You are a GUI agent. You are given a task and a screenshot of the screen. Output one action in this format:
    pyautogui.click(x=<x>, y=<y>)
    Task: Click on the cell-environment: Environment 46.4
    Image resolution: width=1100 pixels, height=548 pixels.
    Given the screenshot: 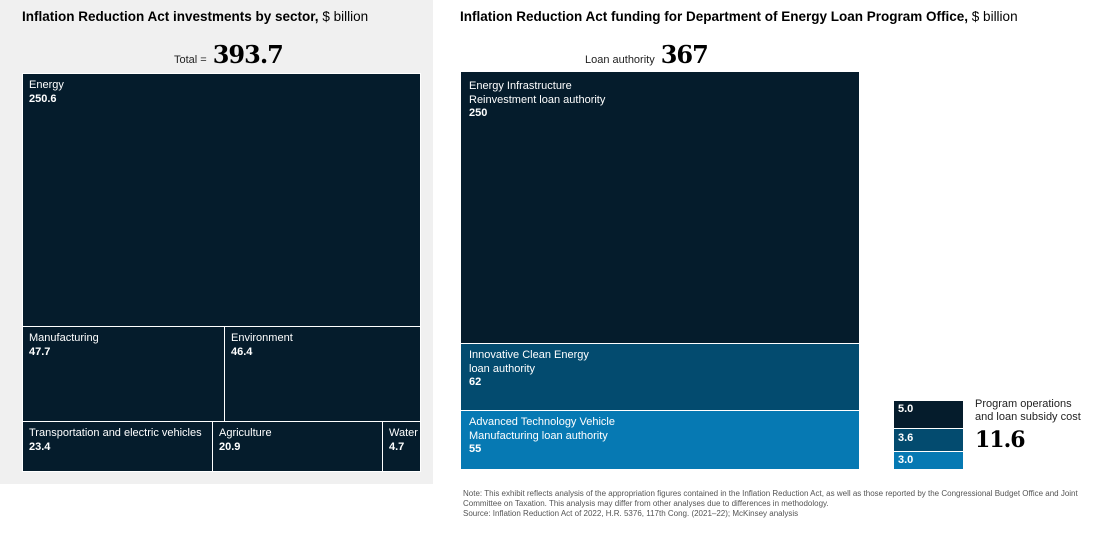 What is the action you would take?
    pyautogui.click(x=322, y=374)
    